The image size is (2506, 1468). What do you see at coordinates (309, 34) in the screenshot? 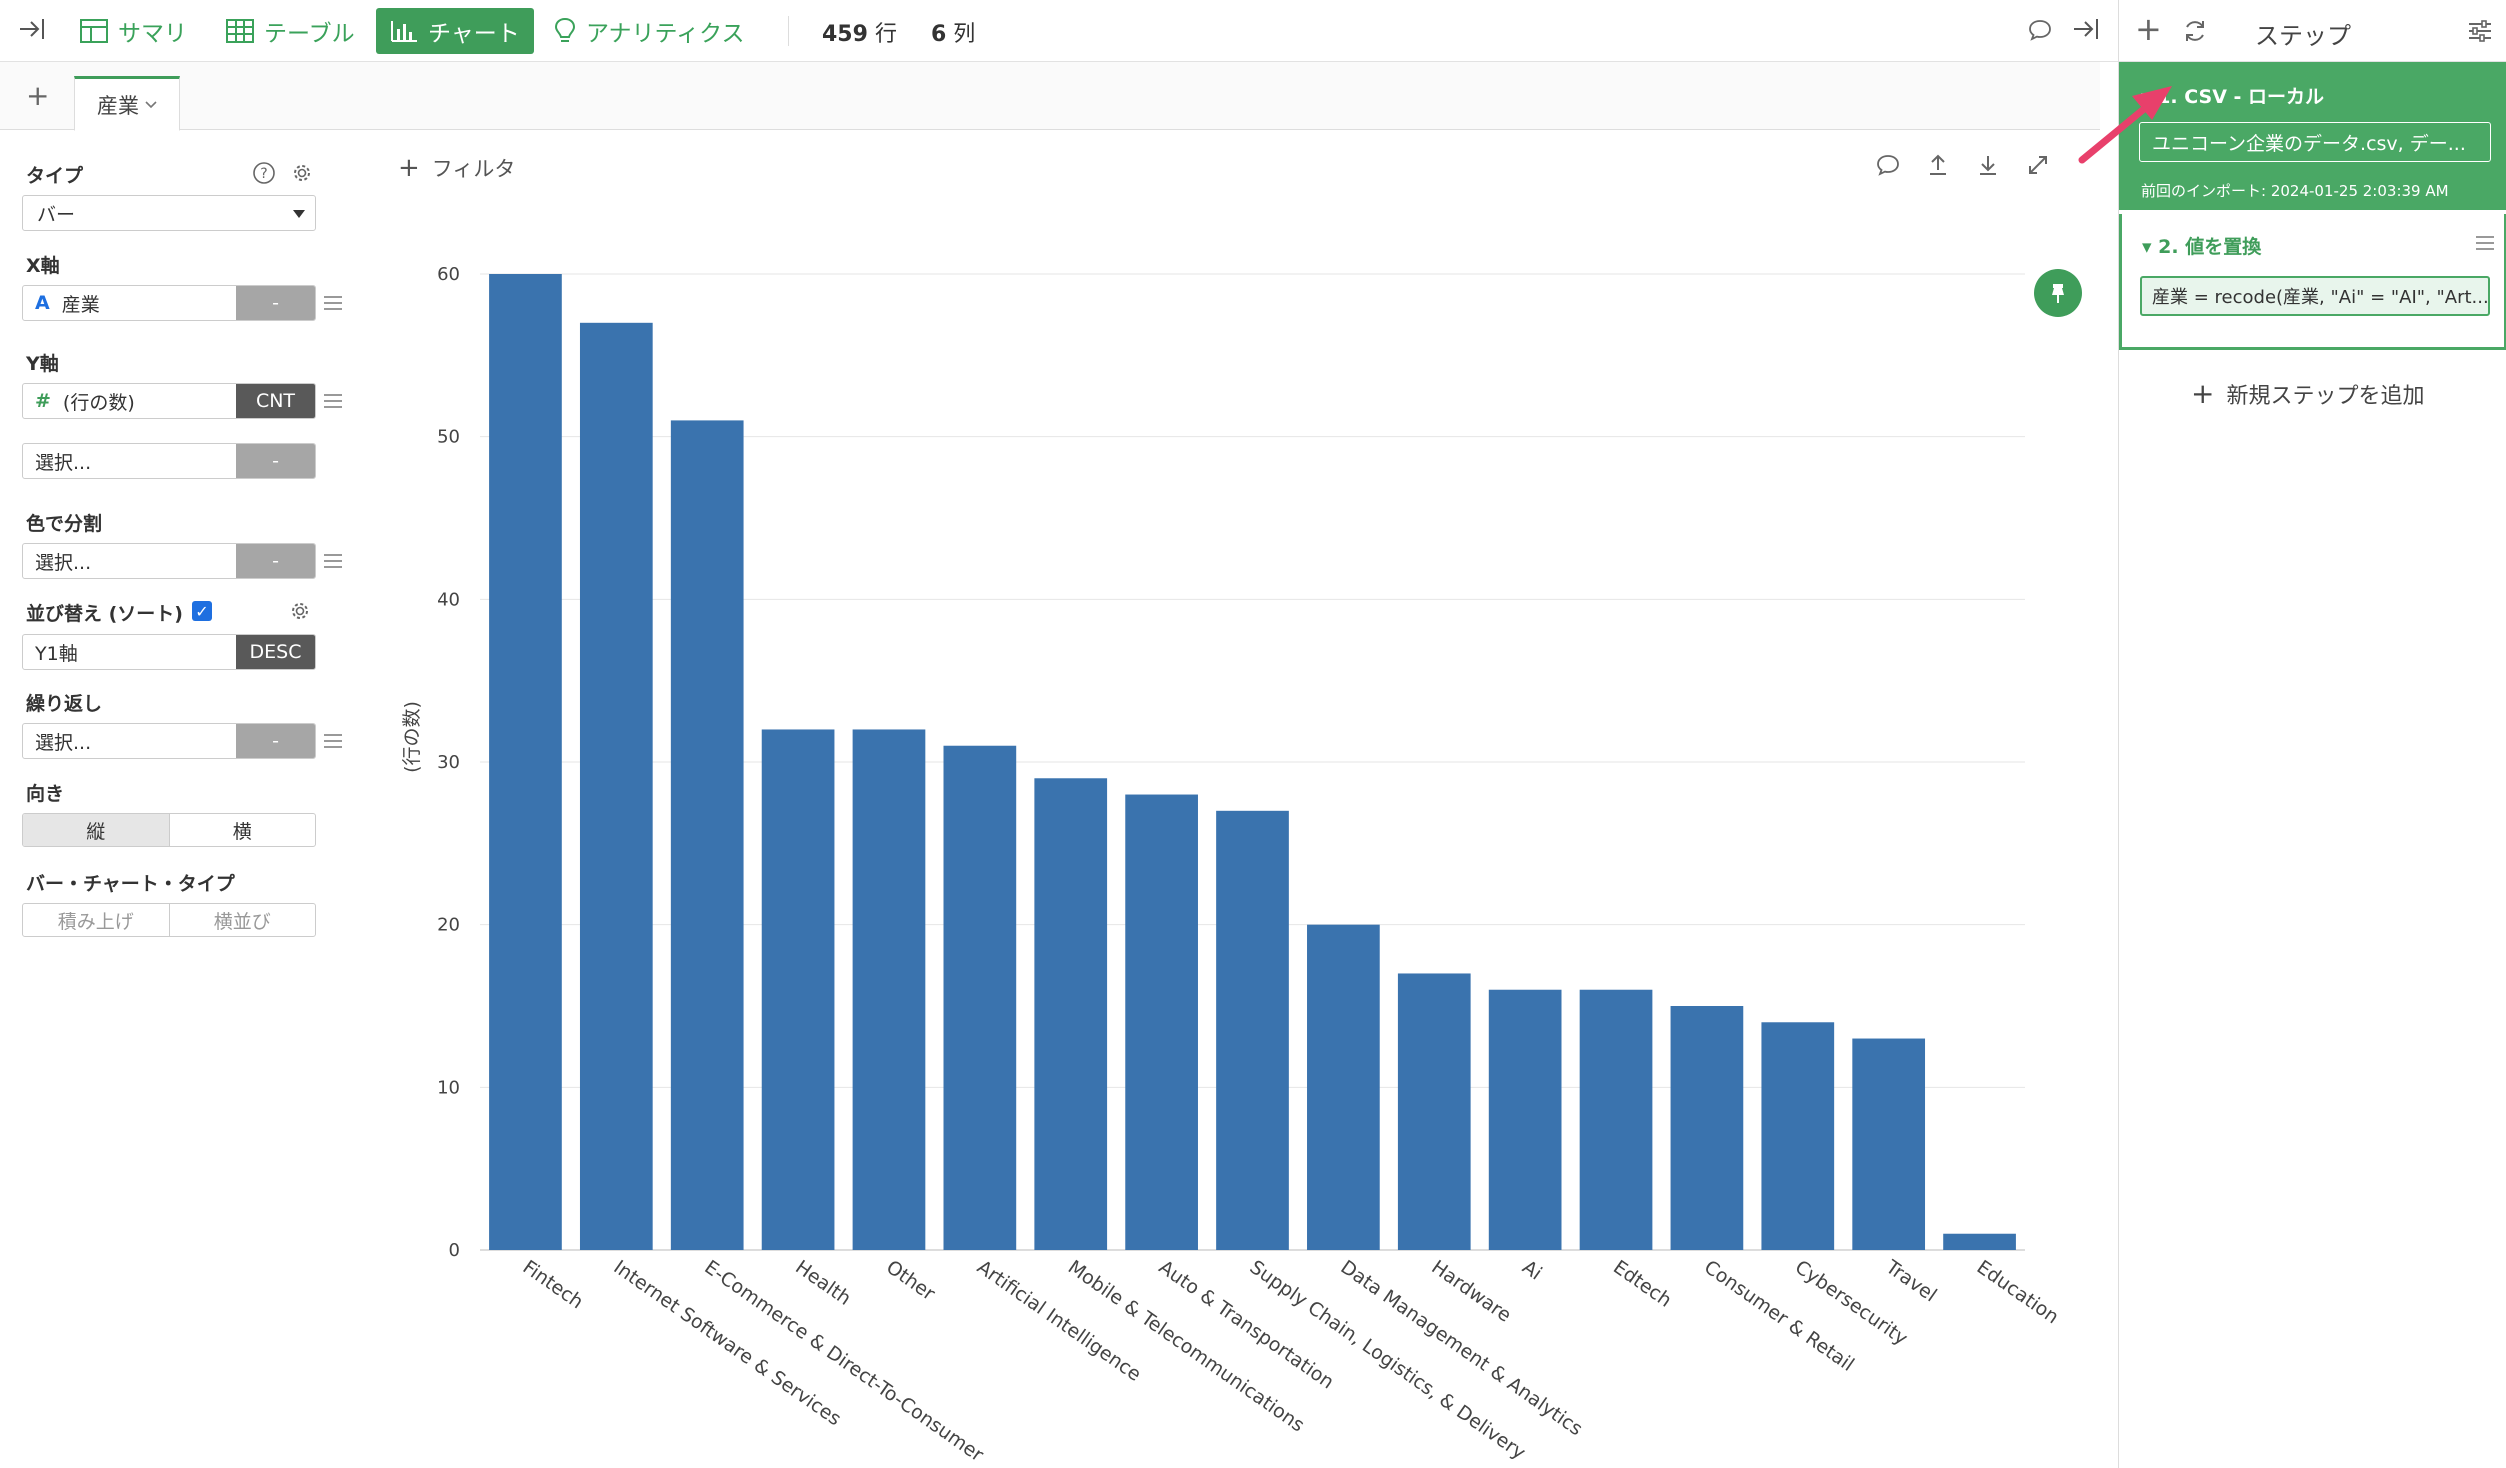
I see `tab-table-label: テーブル` at bounding box center [309, 34].